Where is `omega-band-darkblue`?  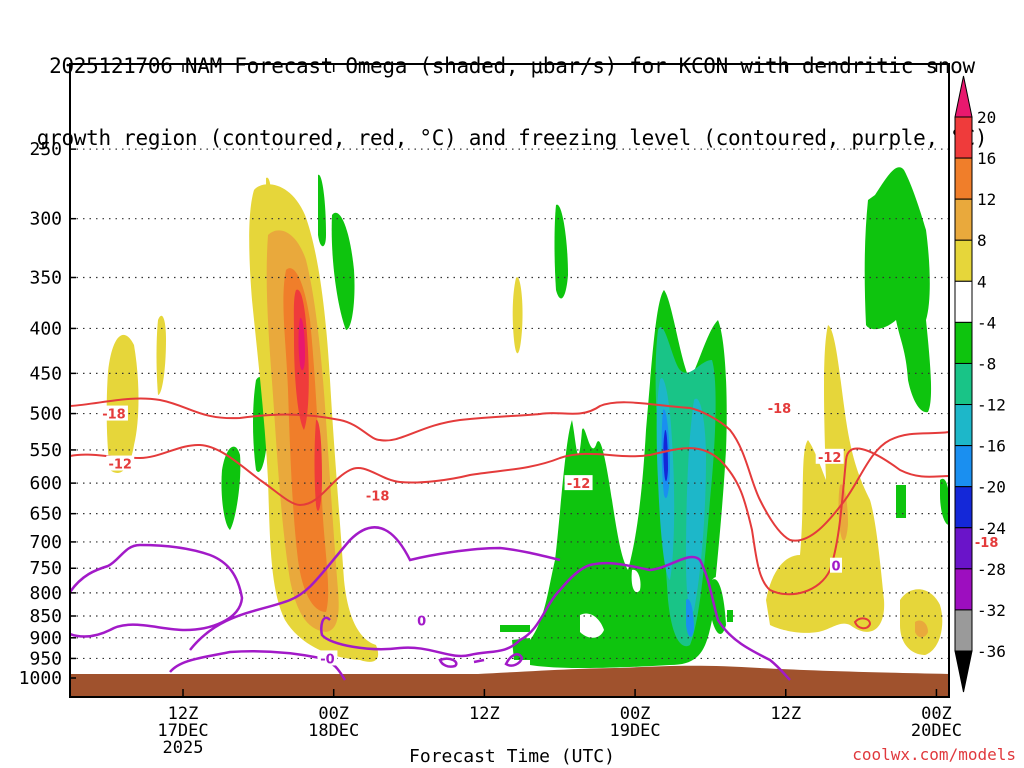 omega-band-darkblue is located at coordinates (665, 455).